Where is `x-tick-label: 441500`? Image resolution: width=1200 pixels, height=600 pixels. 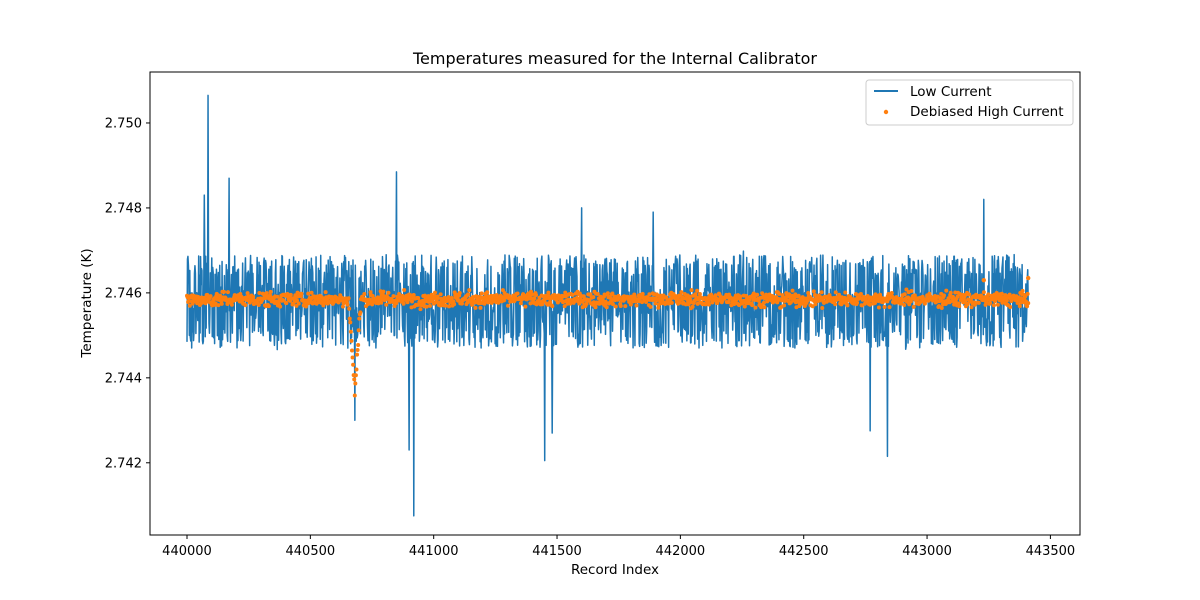
x-tick-label: 441500 is located at coordinates (557, 551).